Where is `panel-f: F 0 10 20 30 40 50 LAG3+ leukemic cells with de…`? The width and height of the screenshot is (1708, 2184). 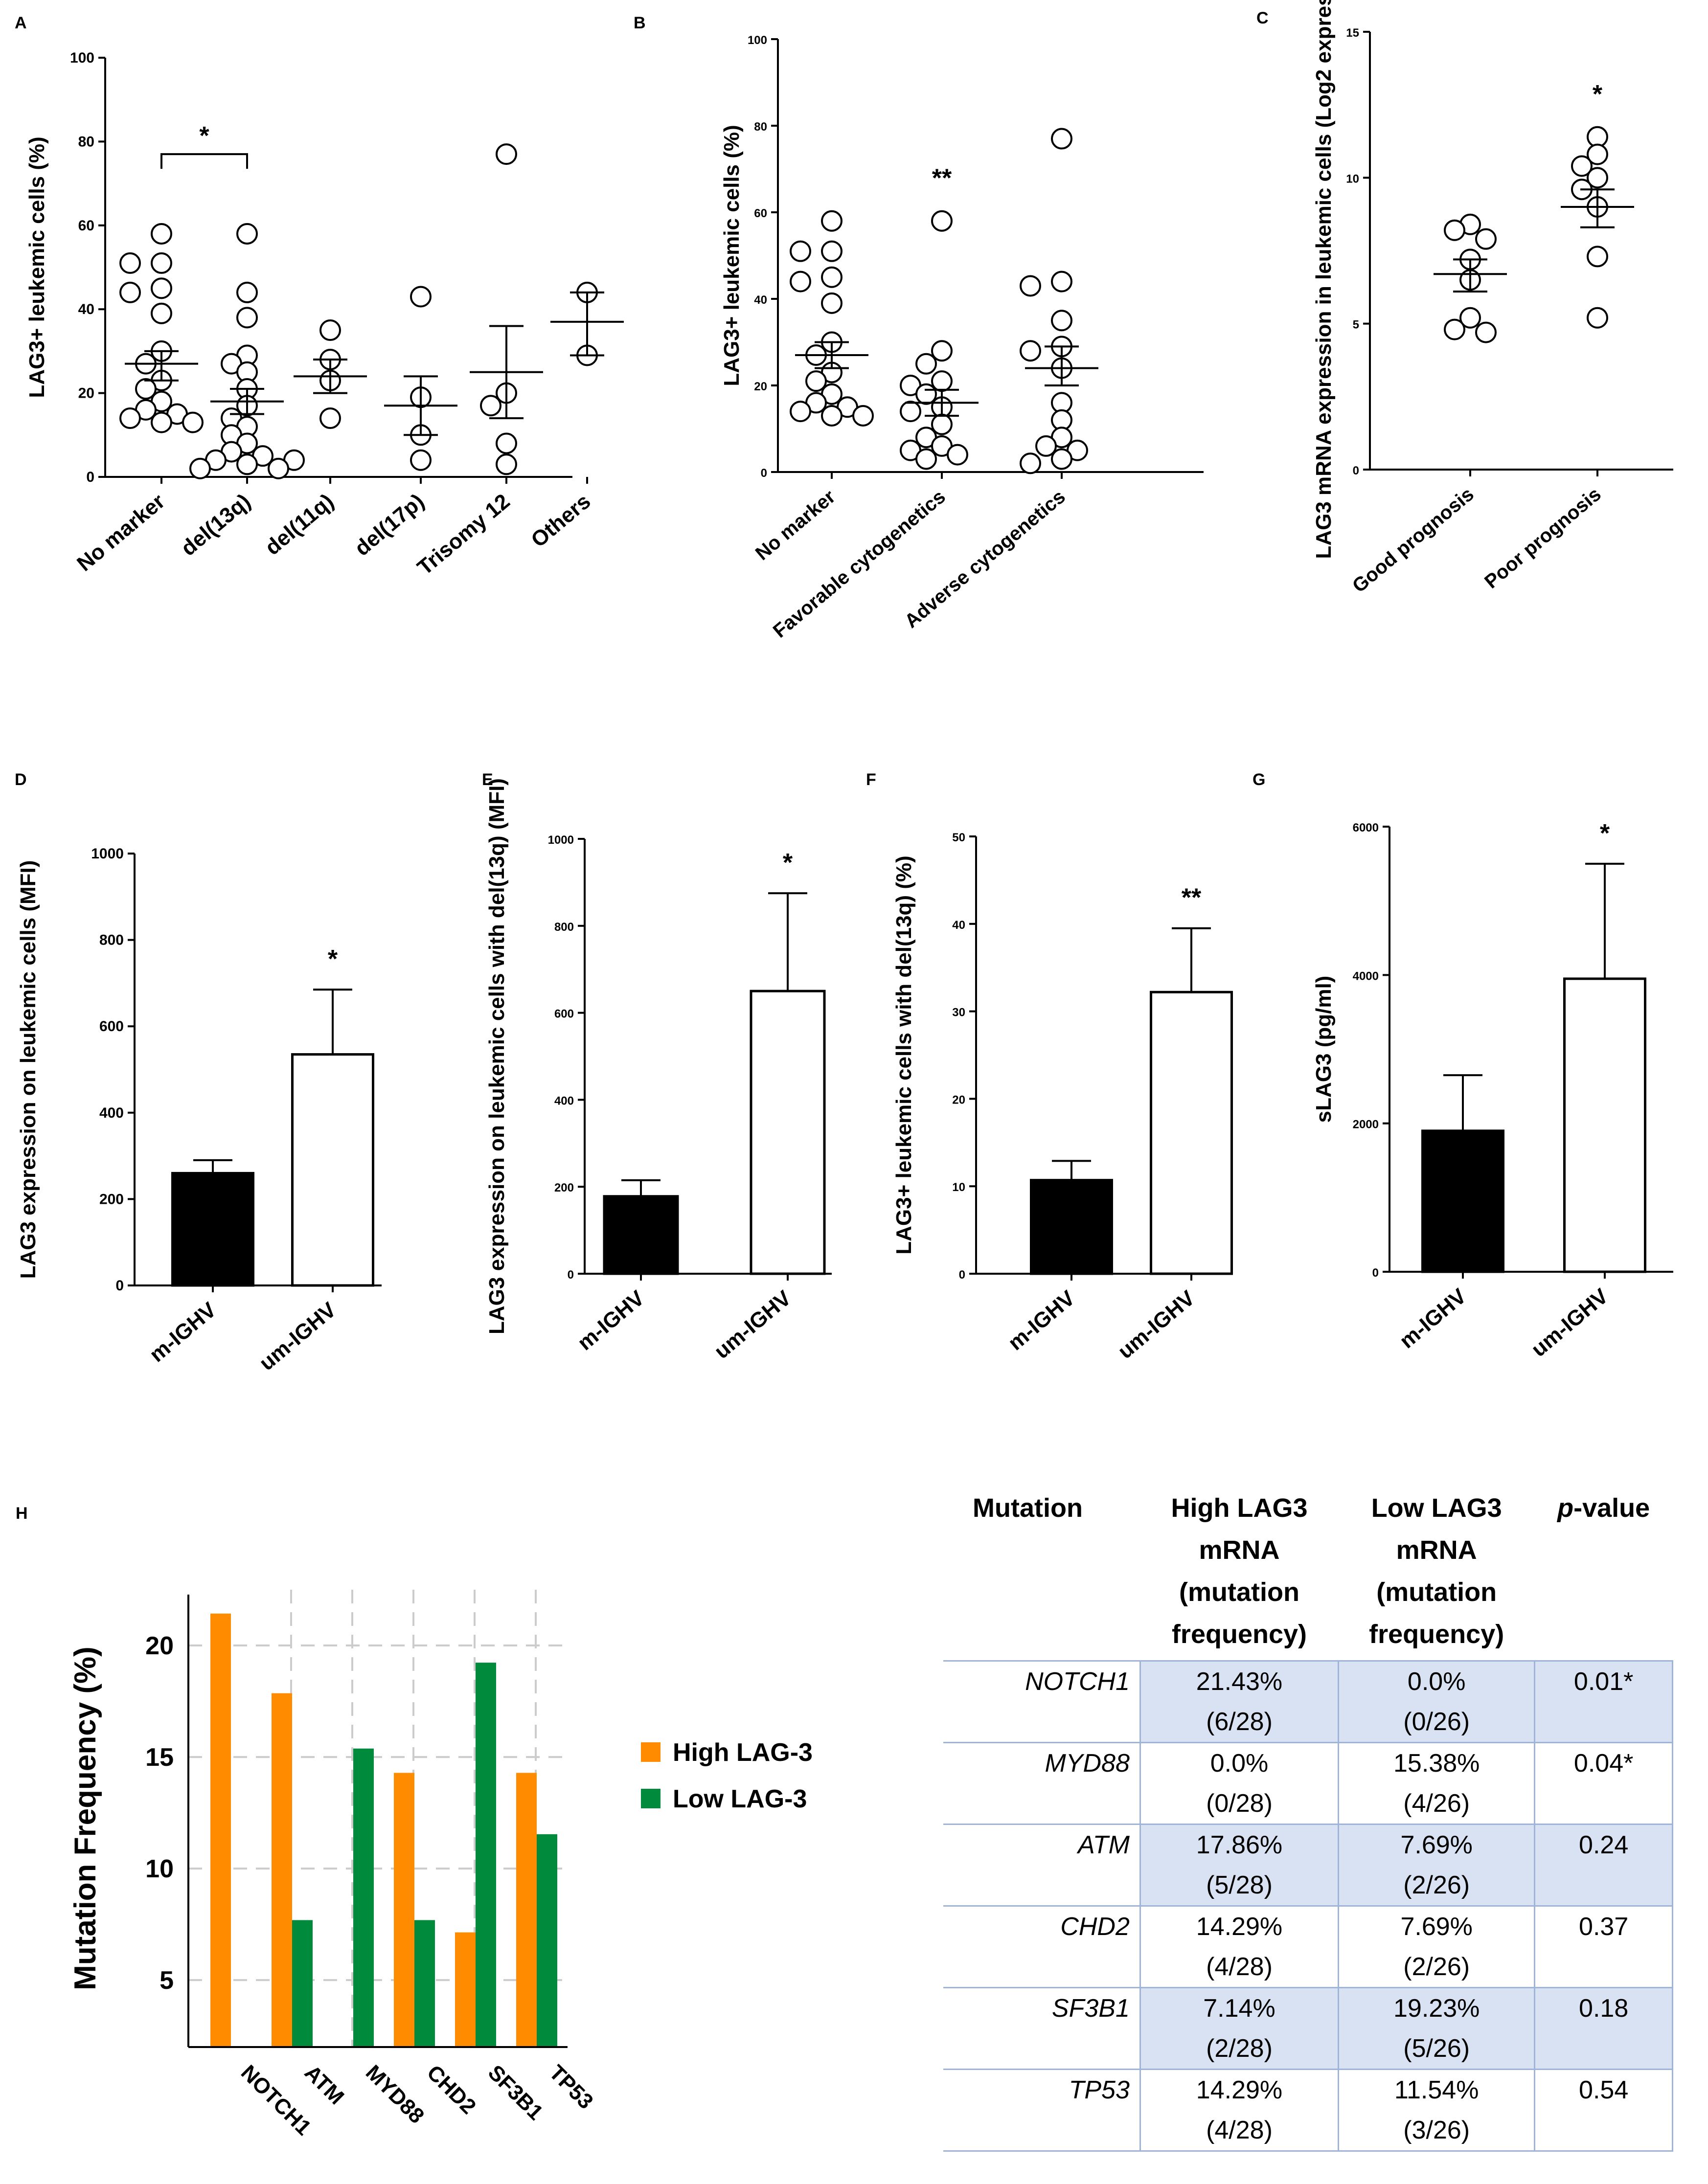 panel-f: F 0 10 20 30 40 50 LAG3+ leukemic cells with de… is located at coordinates (1049, 1067).